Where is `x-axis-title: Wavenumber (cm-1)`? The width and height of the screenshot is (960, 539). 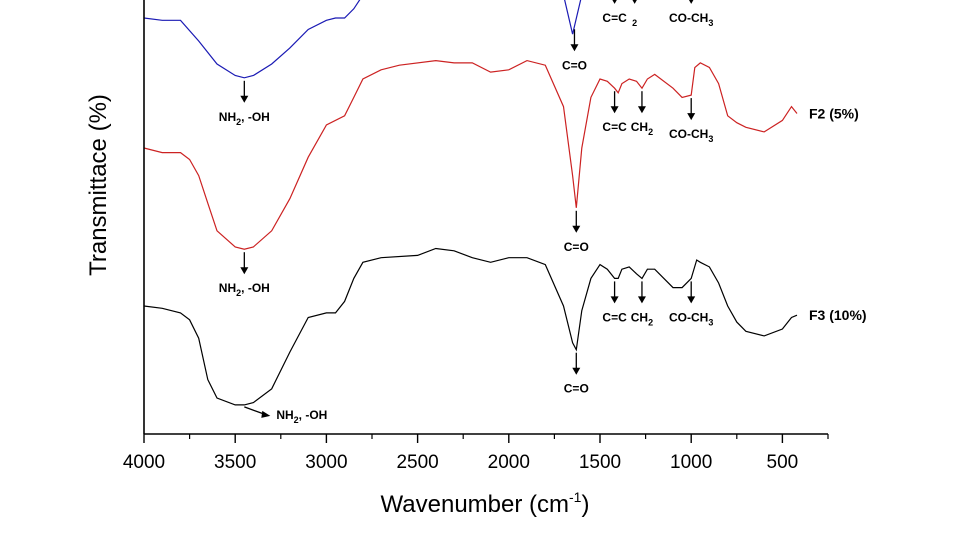 x-axis-title: Wavenumber (cm-1) is located at coordinates (485, 503).